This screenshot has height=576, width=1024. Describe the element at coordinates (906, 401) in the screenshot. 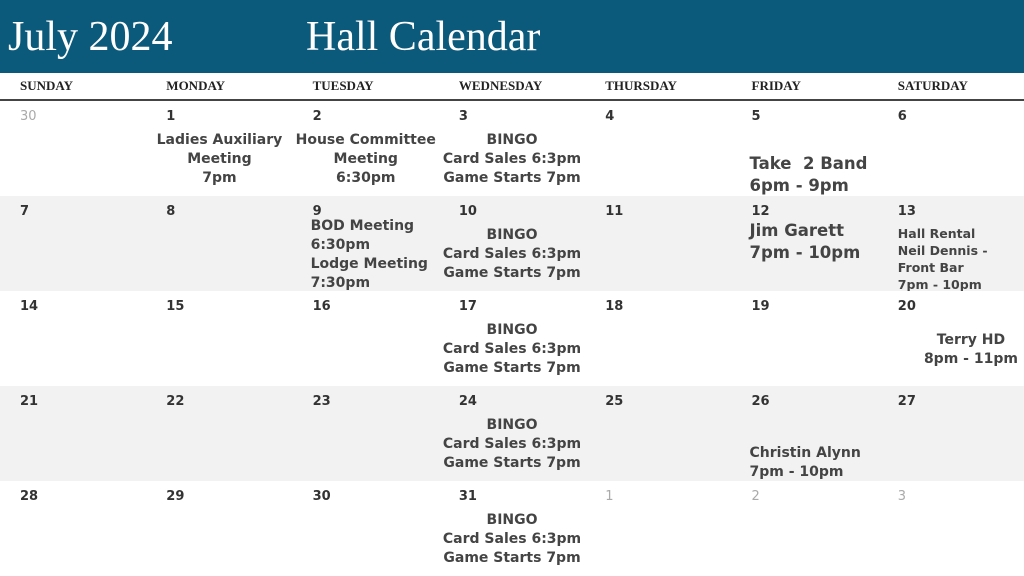

I see `day-number: 27` at that location.